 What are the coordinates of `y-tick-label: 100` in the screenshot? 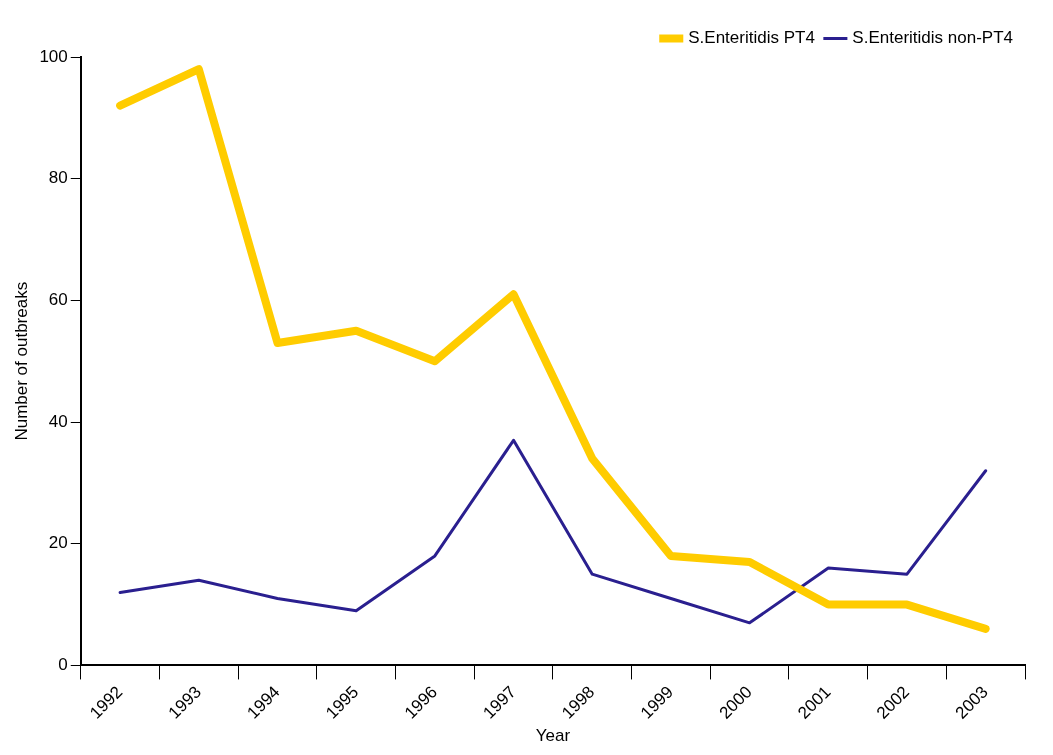 It's located at (53, 56).